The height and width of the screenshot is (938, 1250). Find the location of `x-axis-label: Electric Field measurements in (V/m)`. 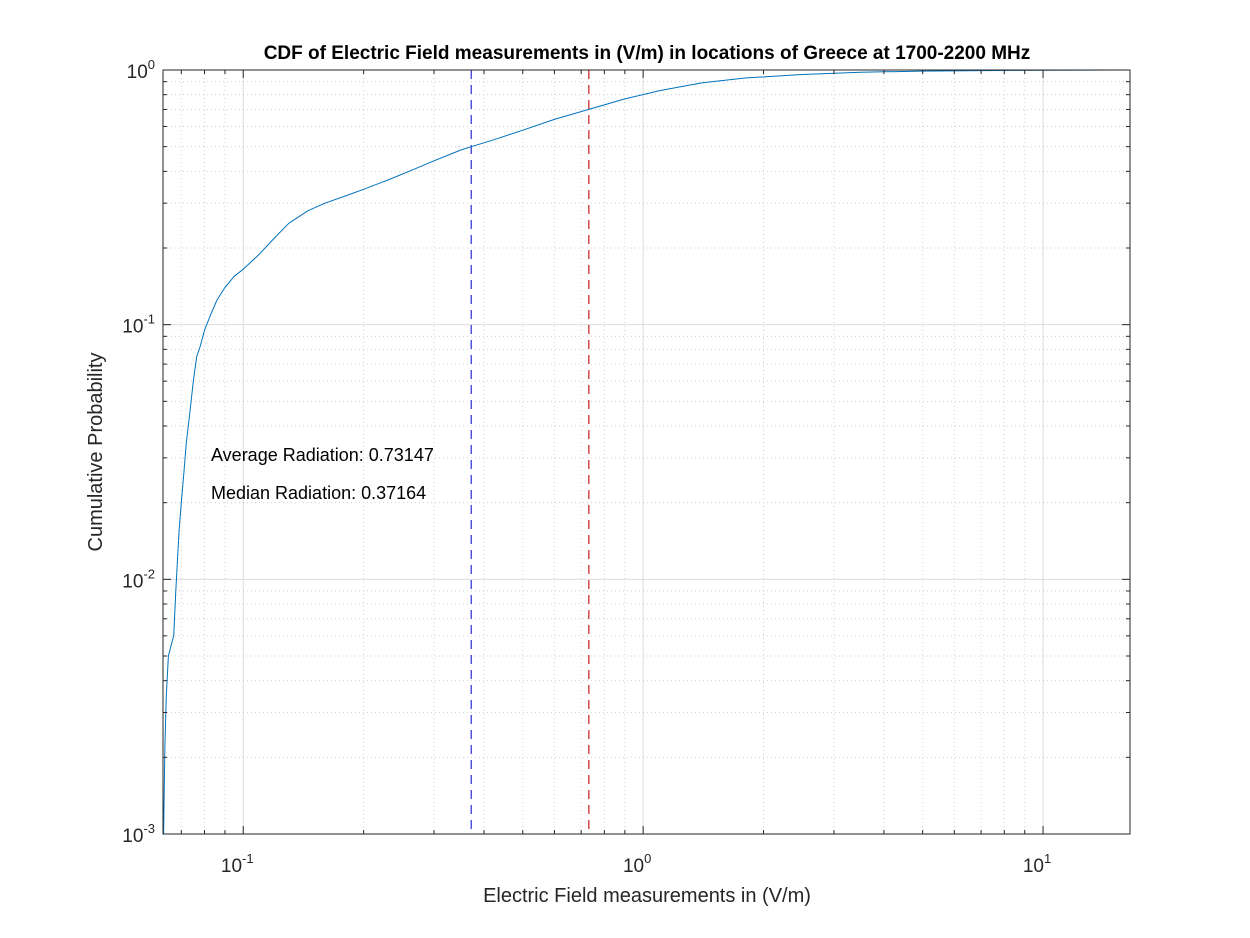

x-axis-label: Electric Field measurements in (V/m) is located at coordinates (647, 896).